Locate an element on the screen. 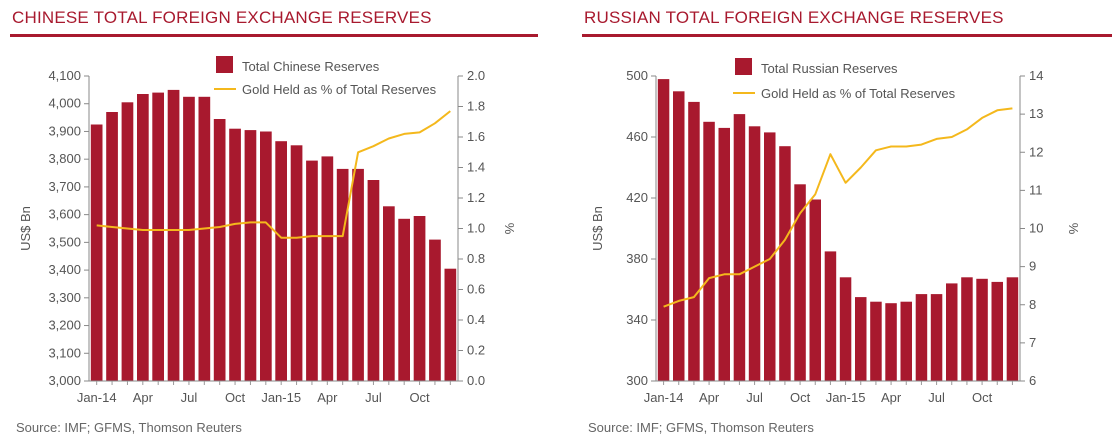  left-tick-label: 3,000 is located at coordinates (64, 380).